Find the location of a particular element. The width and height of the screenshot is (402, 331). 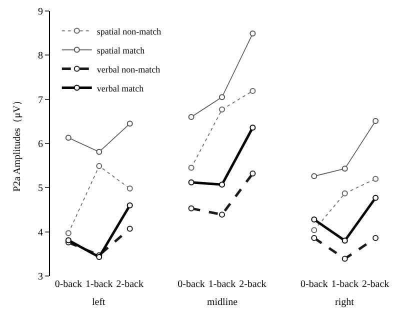

text: right is located at coordinates (344, 302).